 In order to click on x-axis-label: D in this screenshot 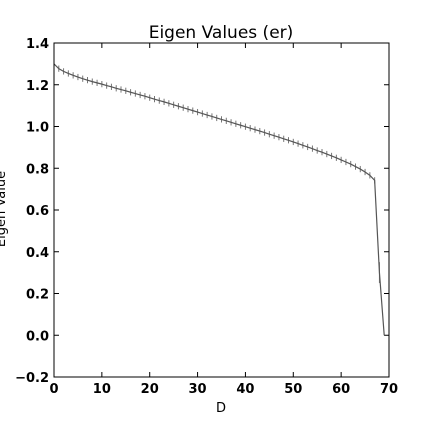, I will do `click(221, 408)`.